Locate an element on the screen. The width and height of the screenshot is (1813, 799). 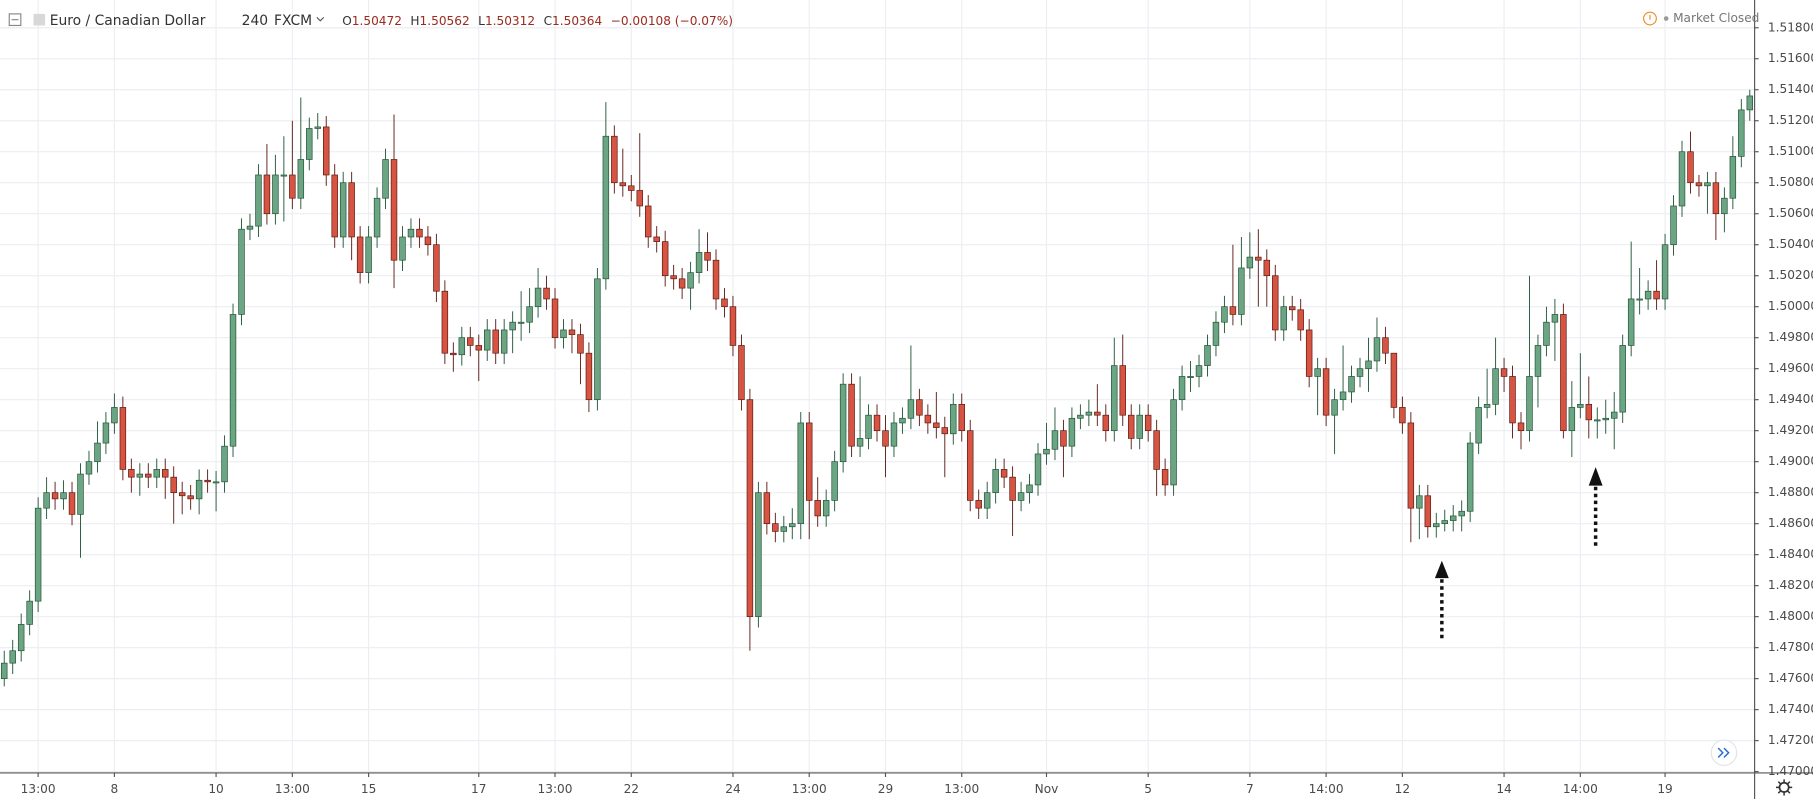
y-tick-label: 1.50600 is located at coordinates (1790, 213).